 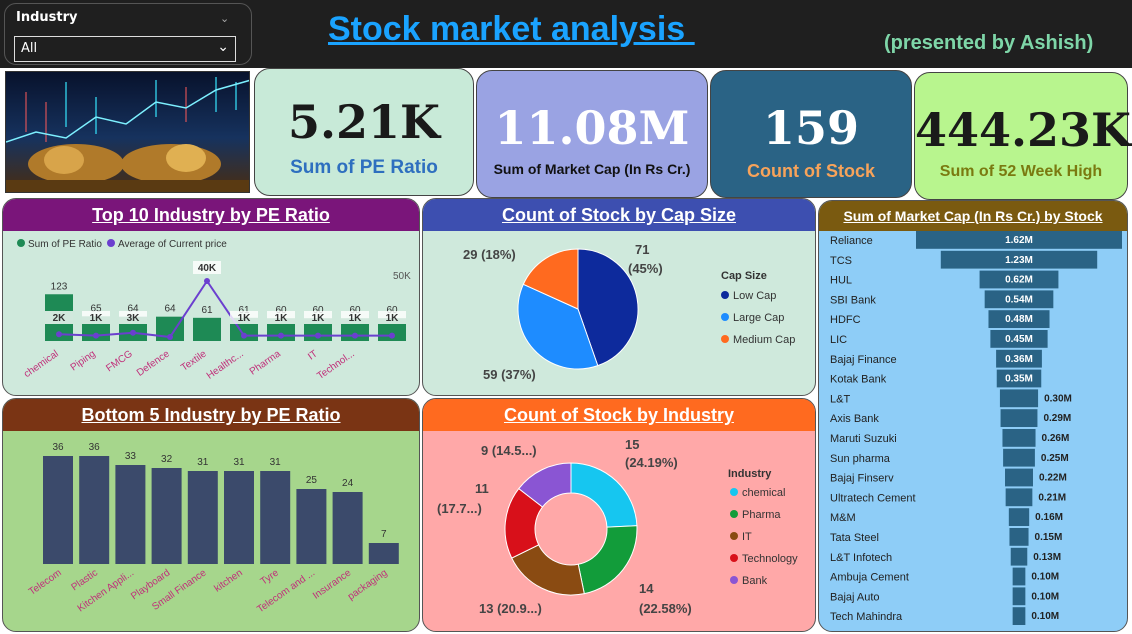 I want to click on category-label: HDFC, so click(x=845, y=320).